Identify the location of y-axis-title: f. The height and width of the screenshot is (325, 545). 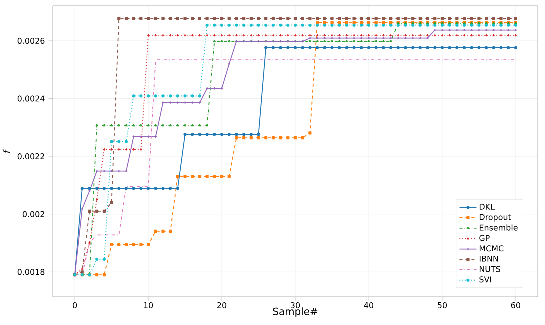
(6, 151).